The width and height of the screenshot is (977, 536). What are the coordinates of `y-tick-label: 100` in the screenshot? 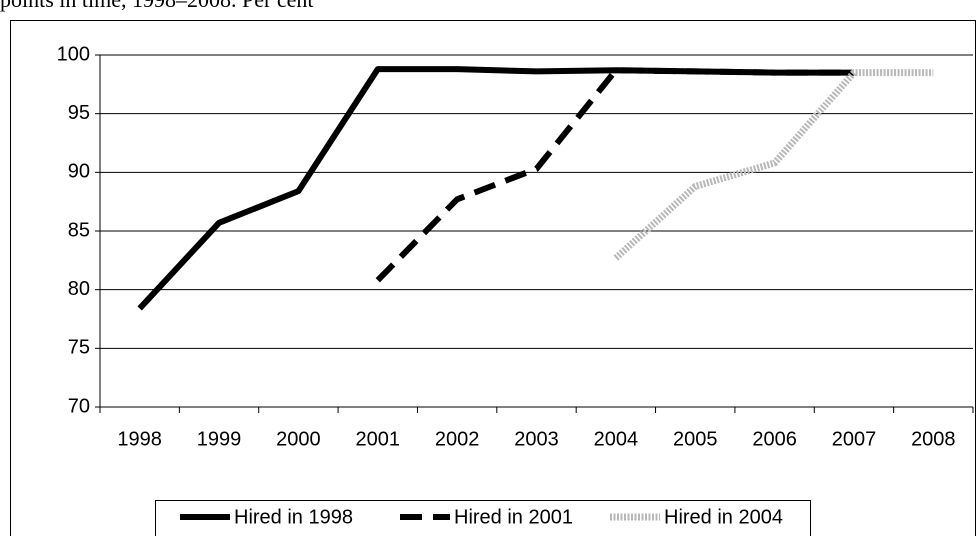 It's located at (73, 54).